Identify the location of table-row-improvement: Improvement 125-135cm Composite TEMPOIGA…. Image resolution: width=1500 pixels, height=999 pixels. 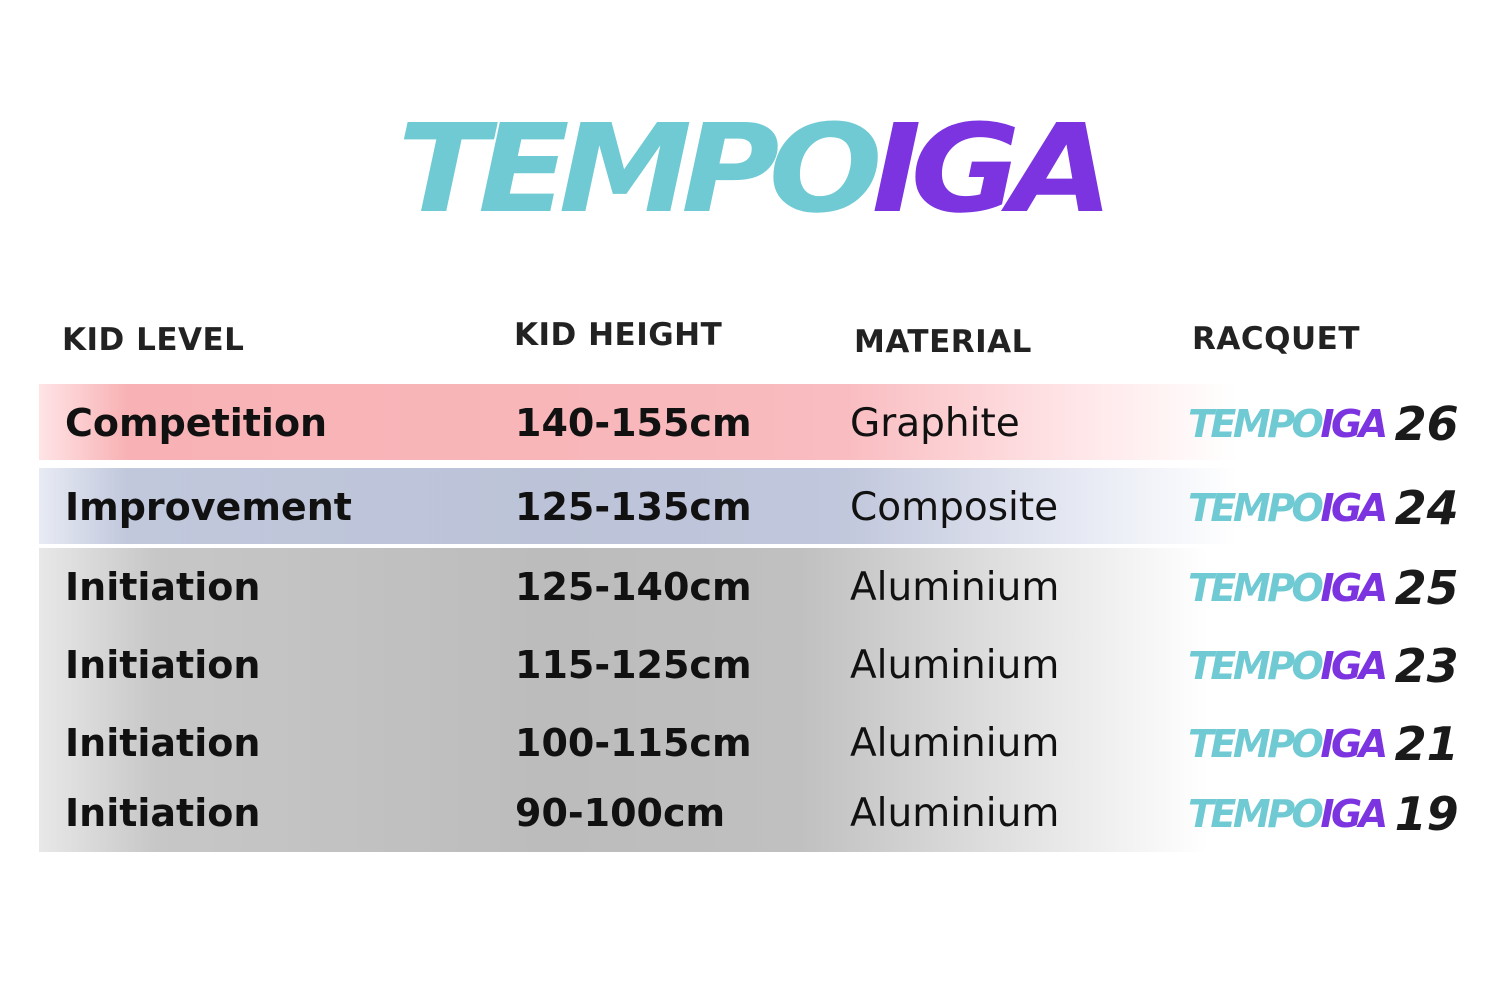
(769, 506).